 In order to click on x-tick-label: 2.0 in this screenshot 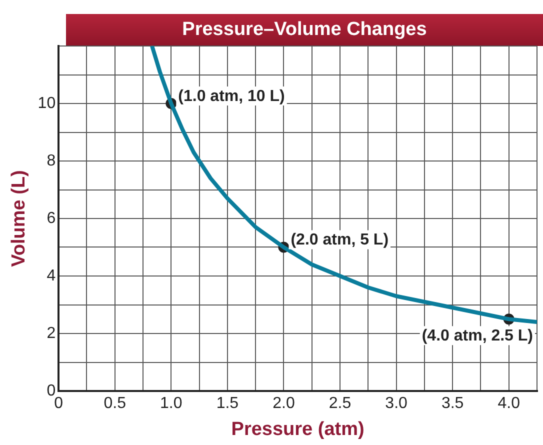, I will do `click(283, 403)`.